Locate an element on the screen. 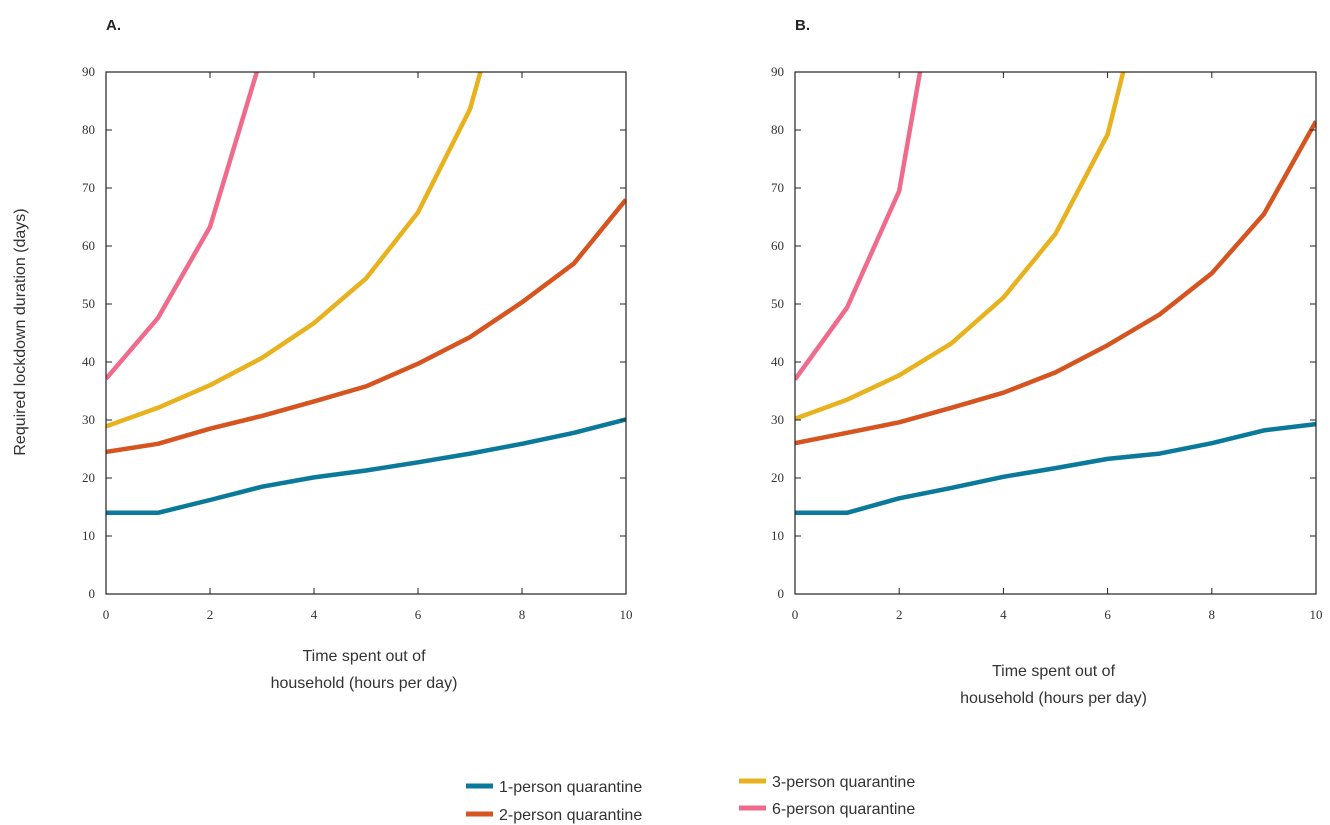 This screenshot has height=825, width=1330. legend-label: 3-person quarantine is located at coordinates (843, 782).